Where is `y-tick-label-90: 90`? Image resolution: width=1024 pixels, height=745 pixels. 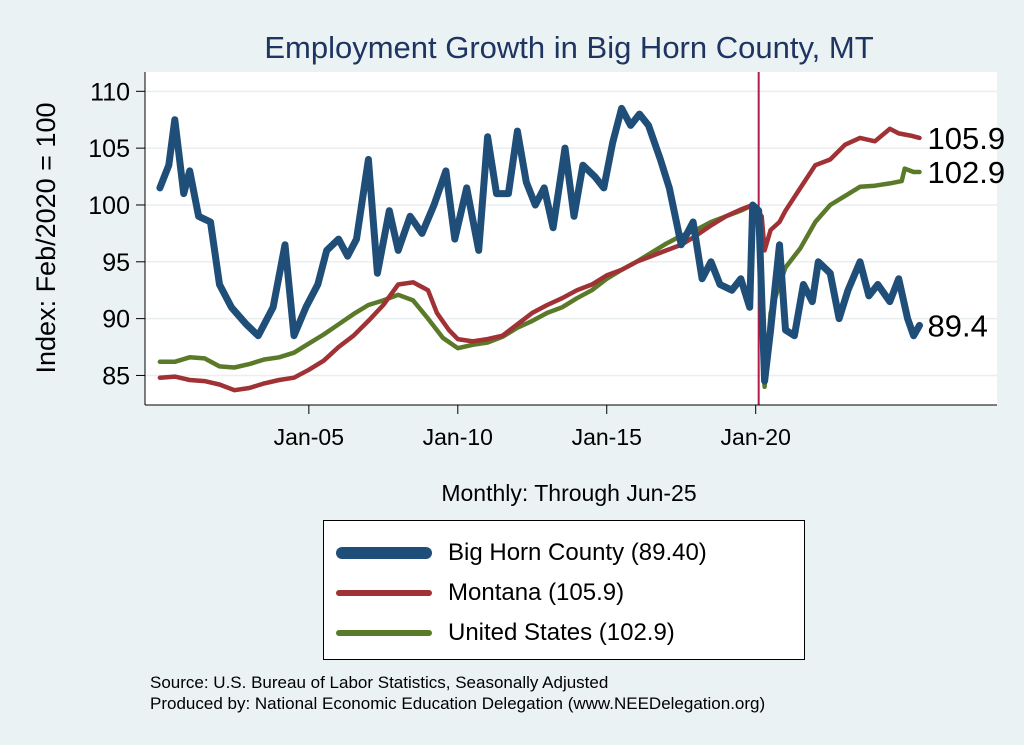 y-tick-label-90: 90 is located at coordinates (116, 320).